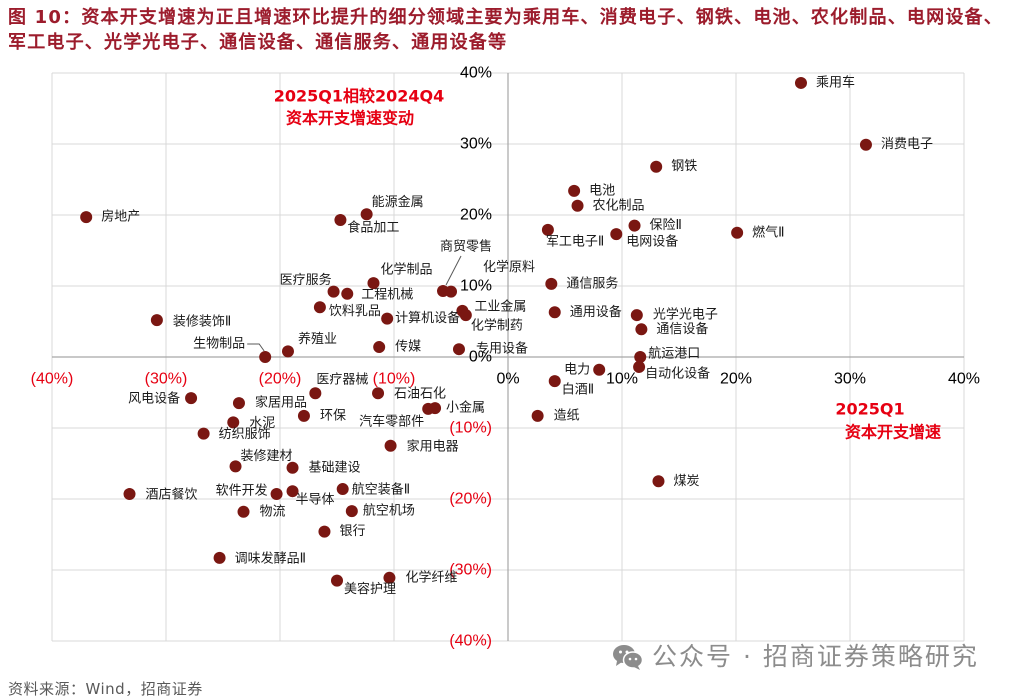 This screenshot has width=1034, height=699. What do you see at coordinates (420, 394) in the screenshot?
I see `point-label: 石油石化` at bounding box center [420, 394].